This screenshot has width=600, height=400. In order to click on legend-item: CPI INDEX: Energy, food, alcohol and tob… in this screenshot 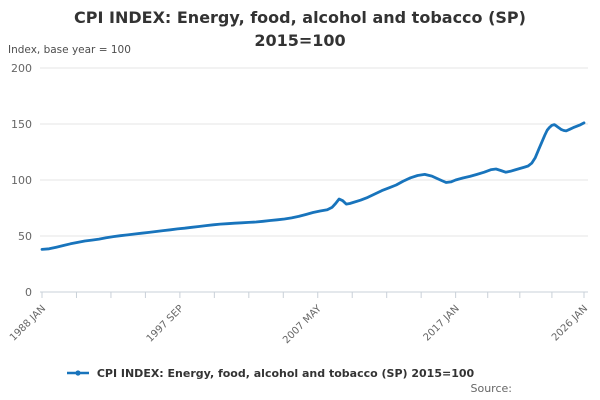, I will do `click(270, 373)`.